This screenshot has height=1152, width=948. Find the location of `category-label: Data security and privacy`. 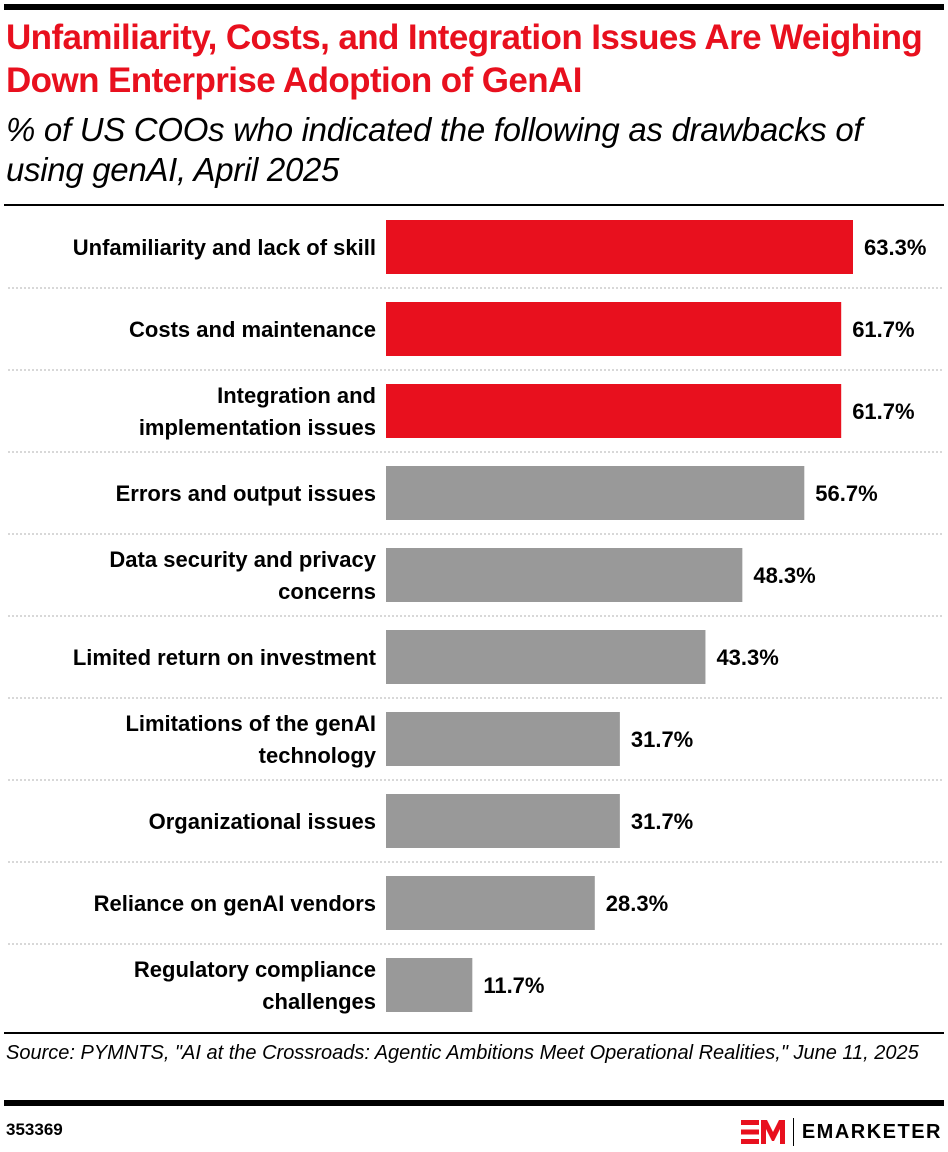

category-label: Data security and privacy is located at coordinates (242, 559).